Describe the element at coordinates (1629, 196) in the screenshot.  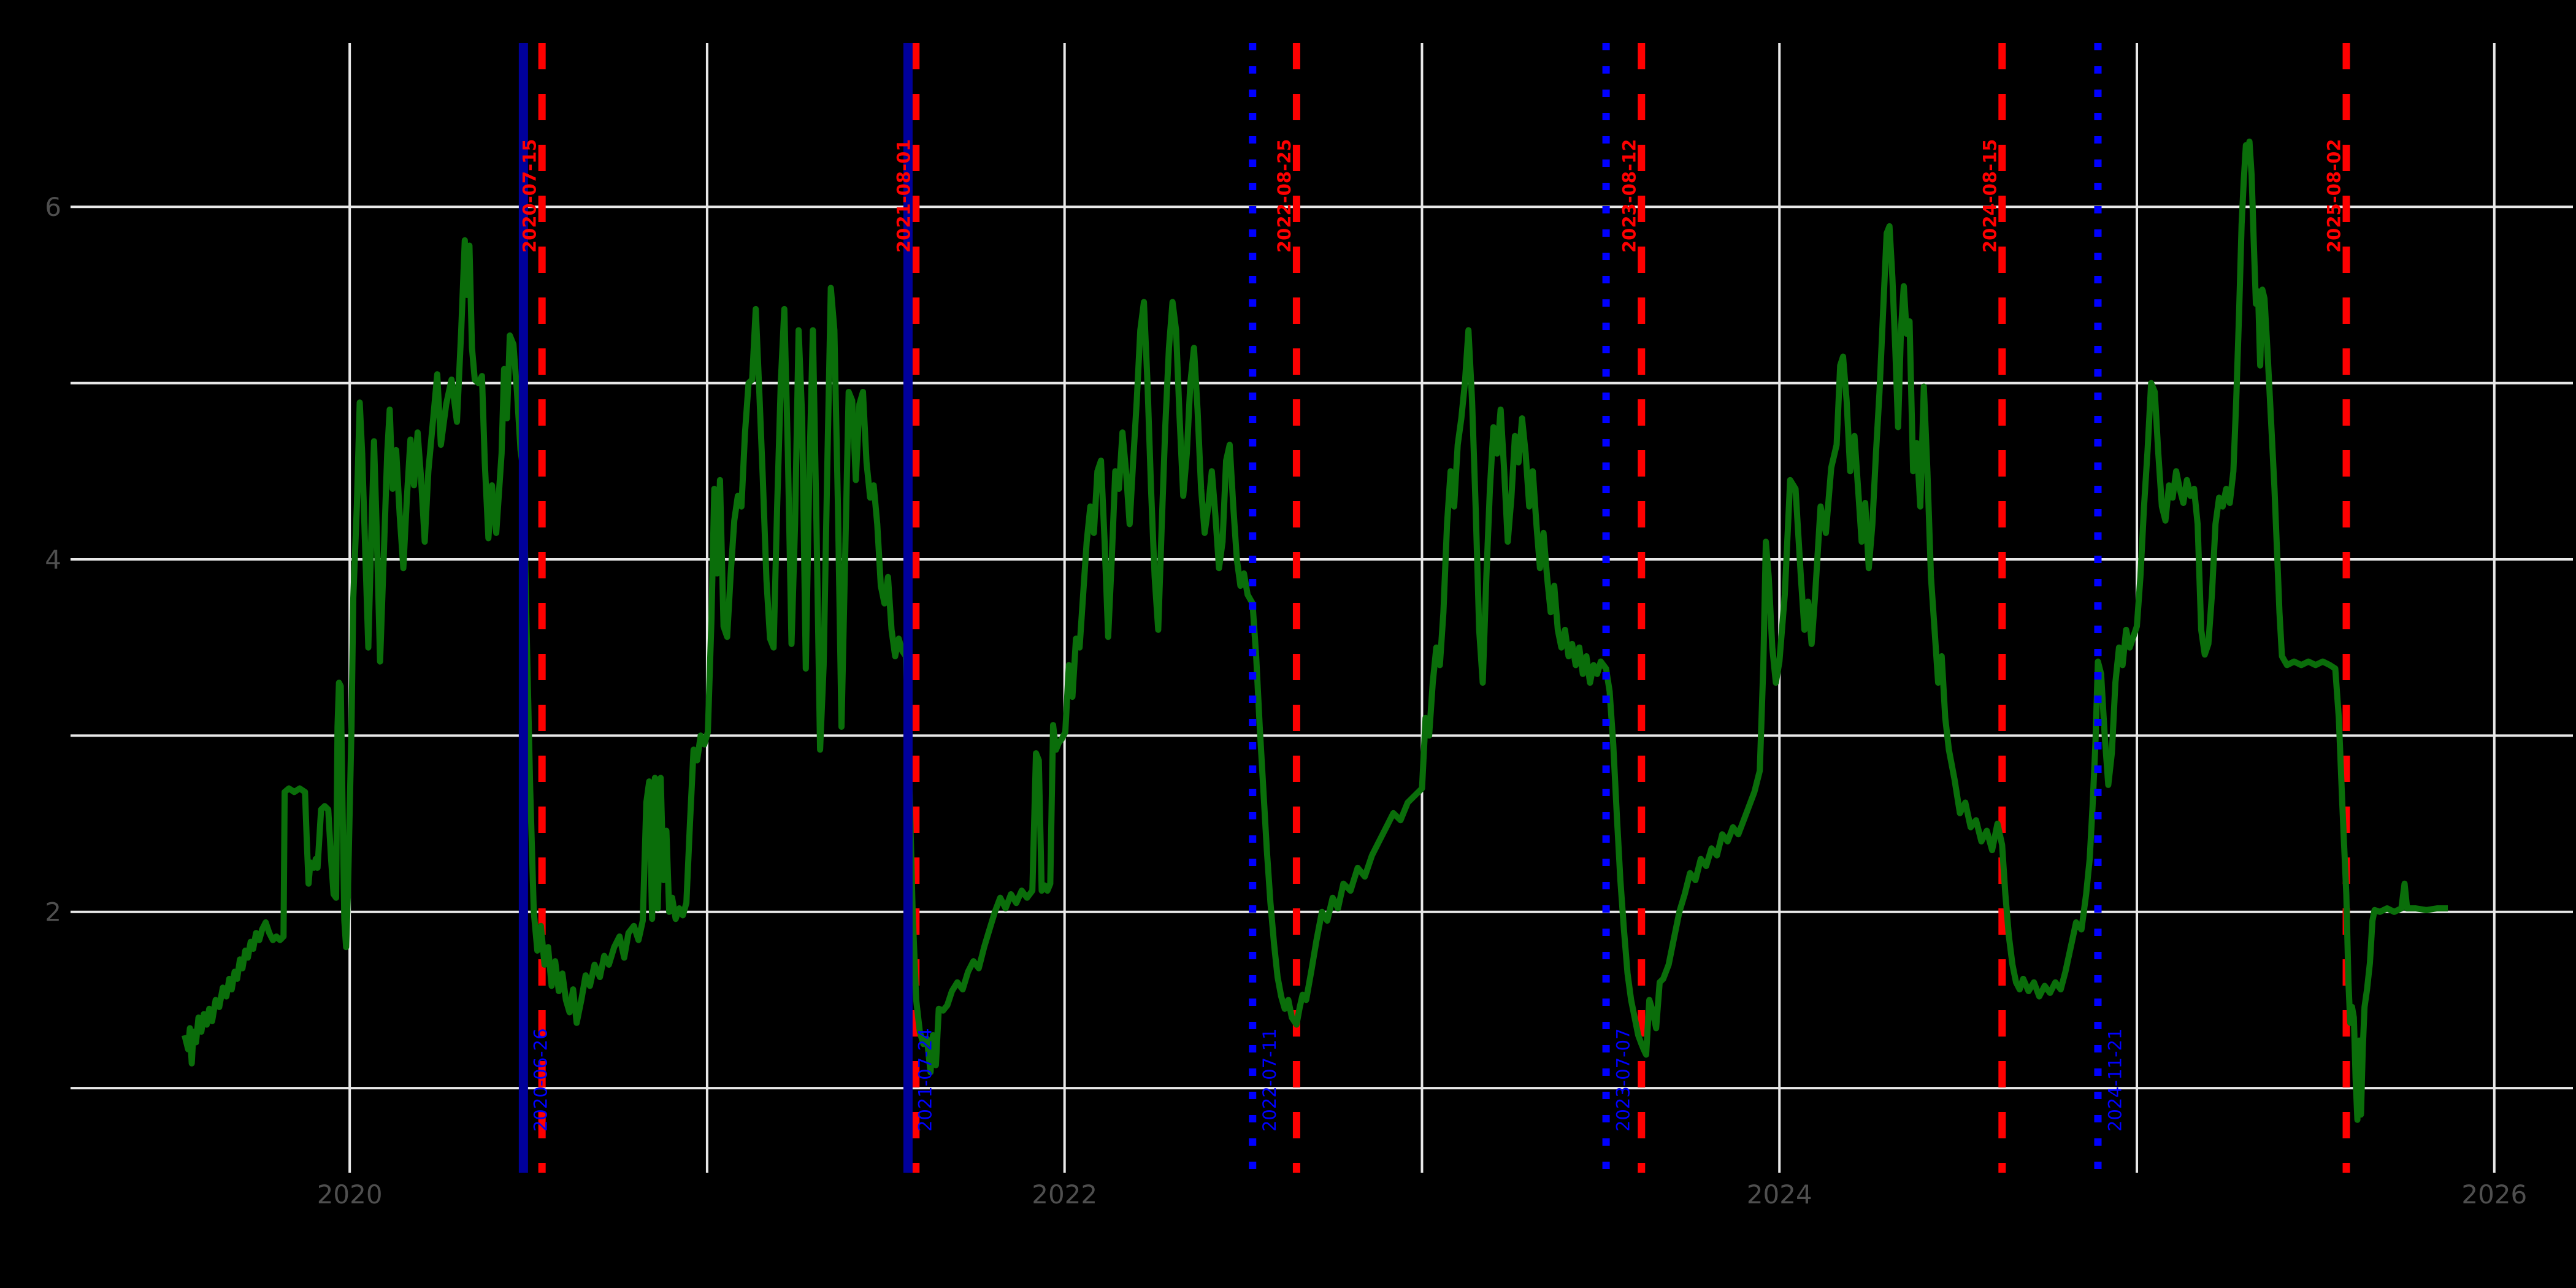
I see `event-label-red-2023-08-12: 2023-08-12` at that location.